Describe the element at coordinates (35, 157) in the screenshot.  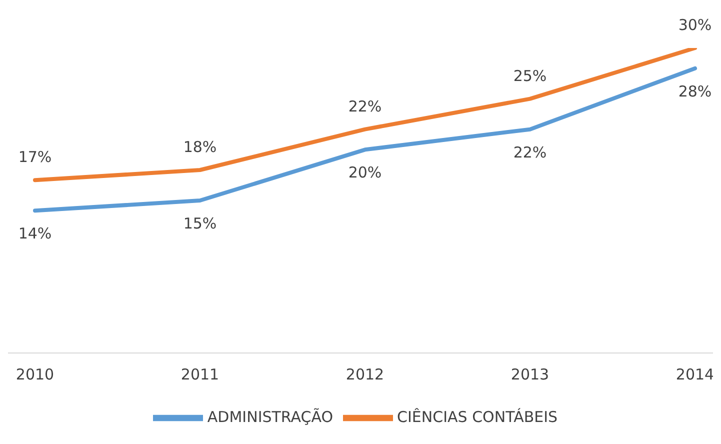
I see `data-label: 17%` at that location.